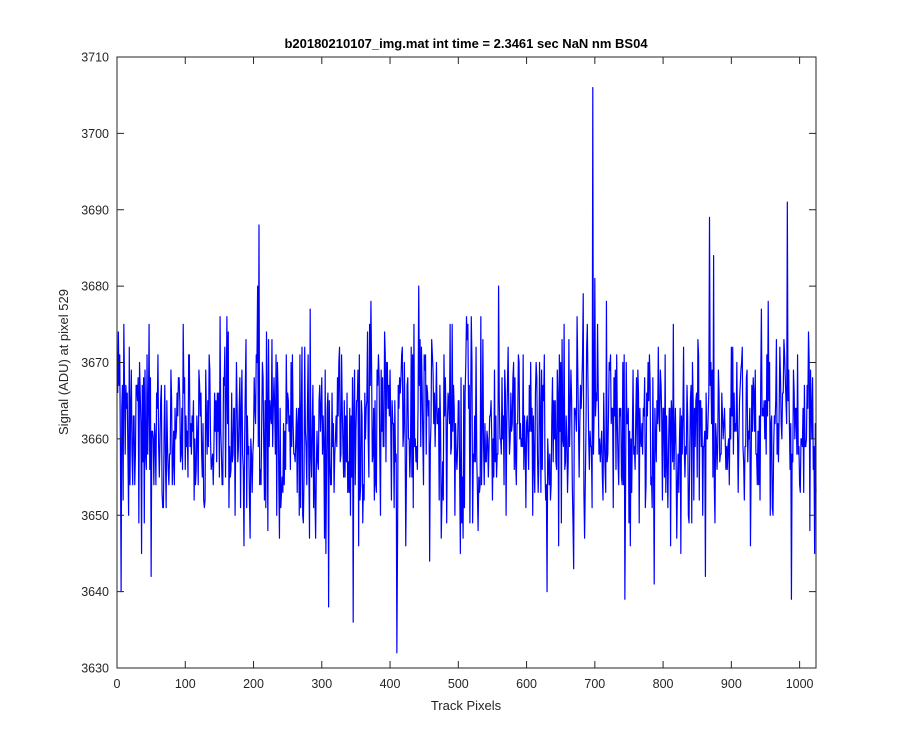  What do you see at coordinates (594, 684) in the screenshot?
I see `x-tick-label: 700` at bounding box center [594, 684].